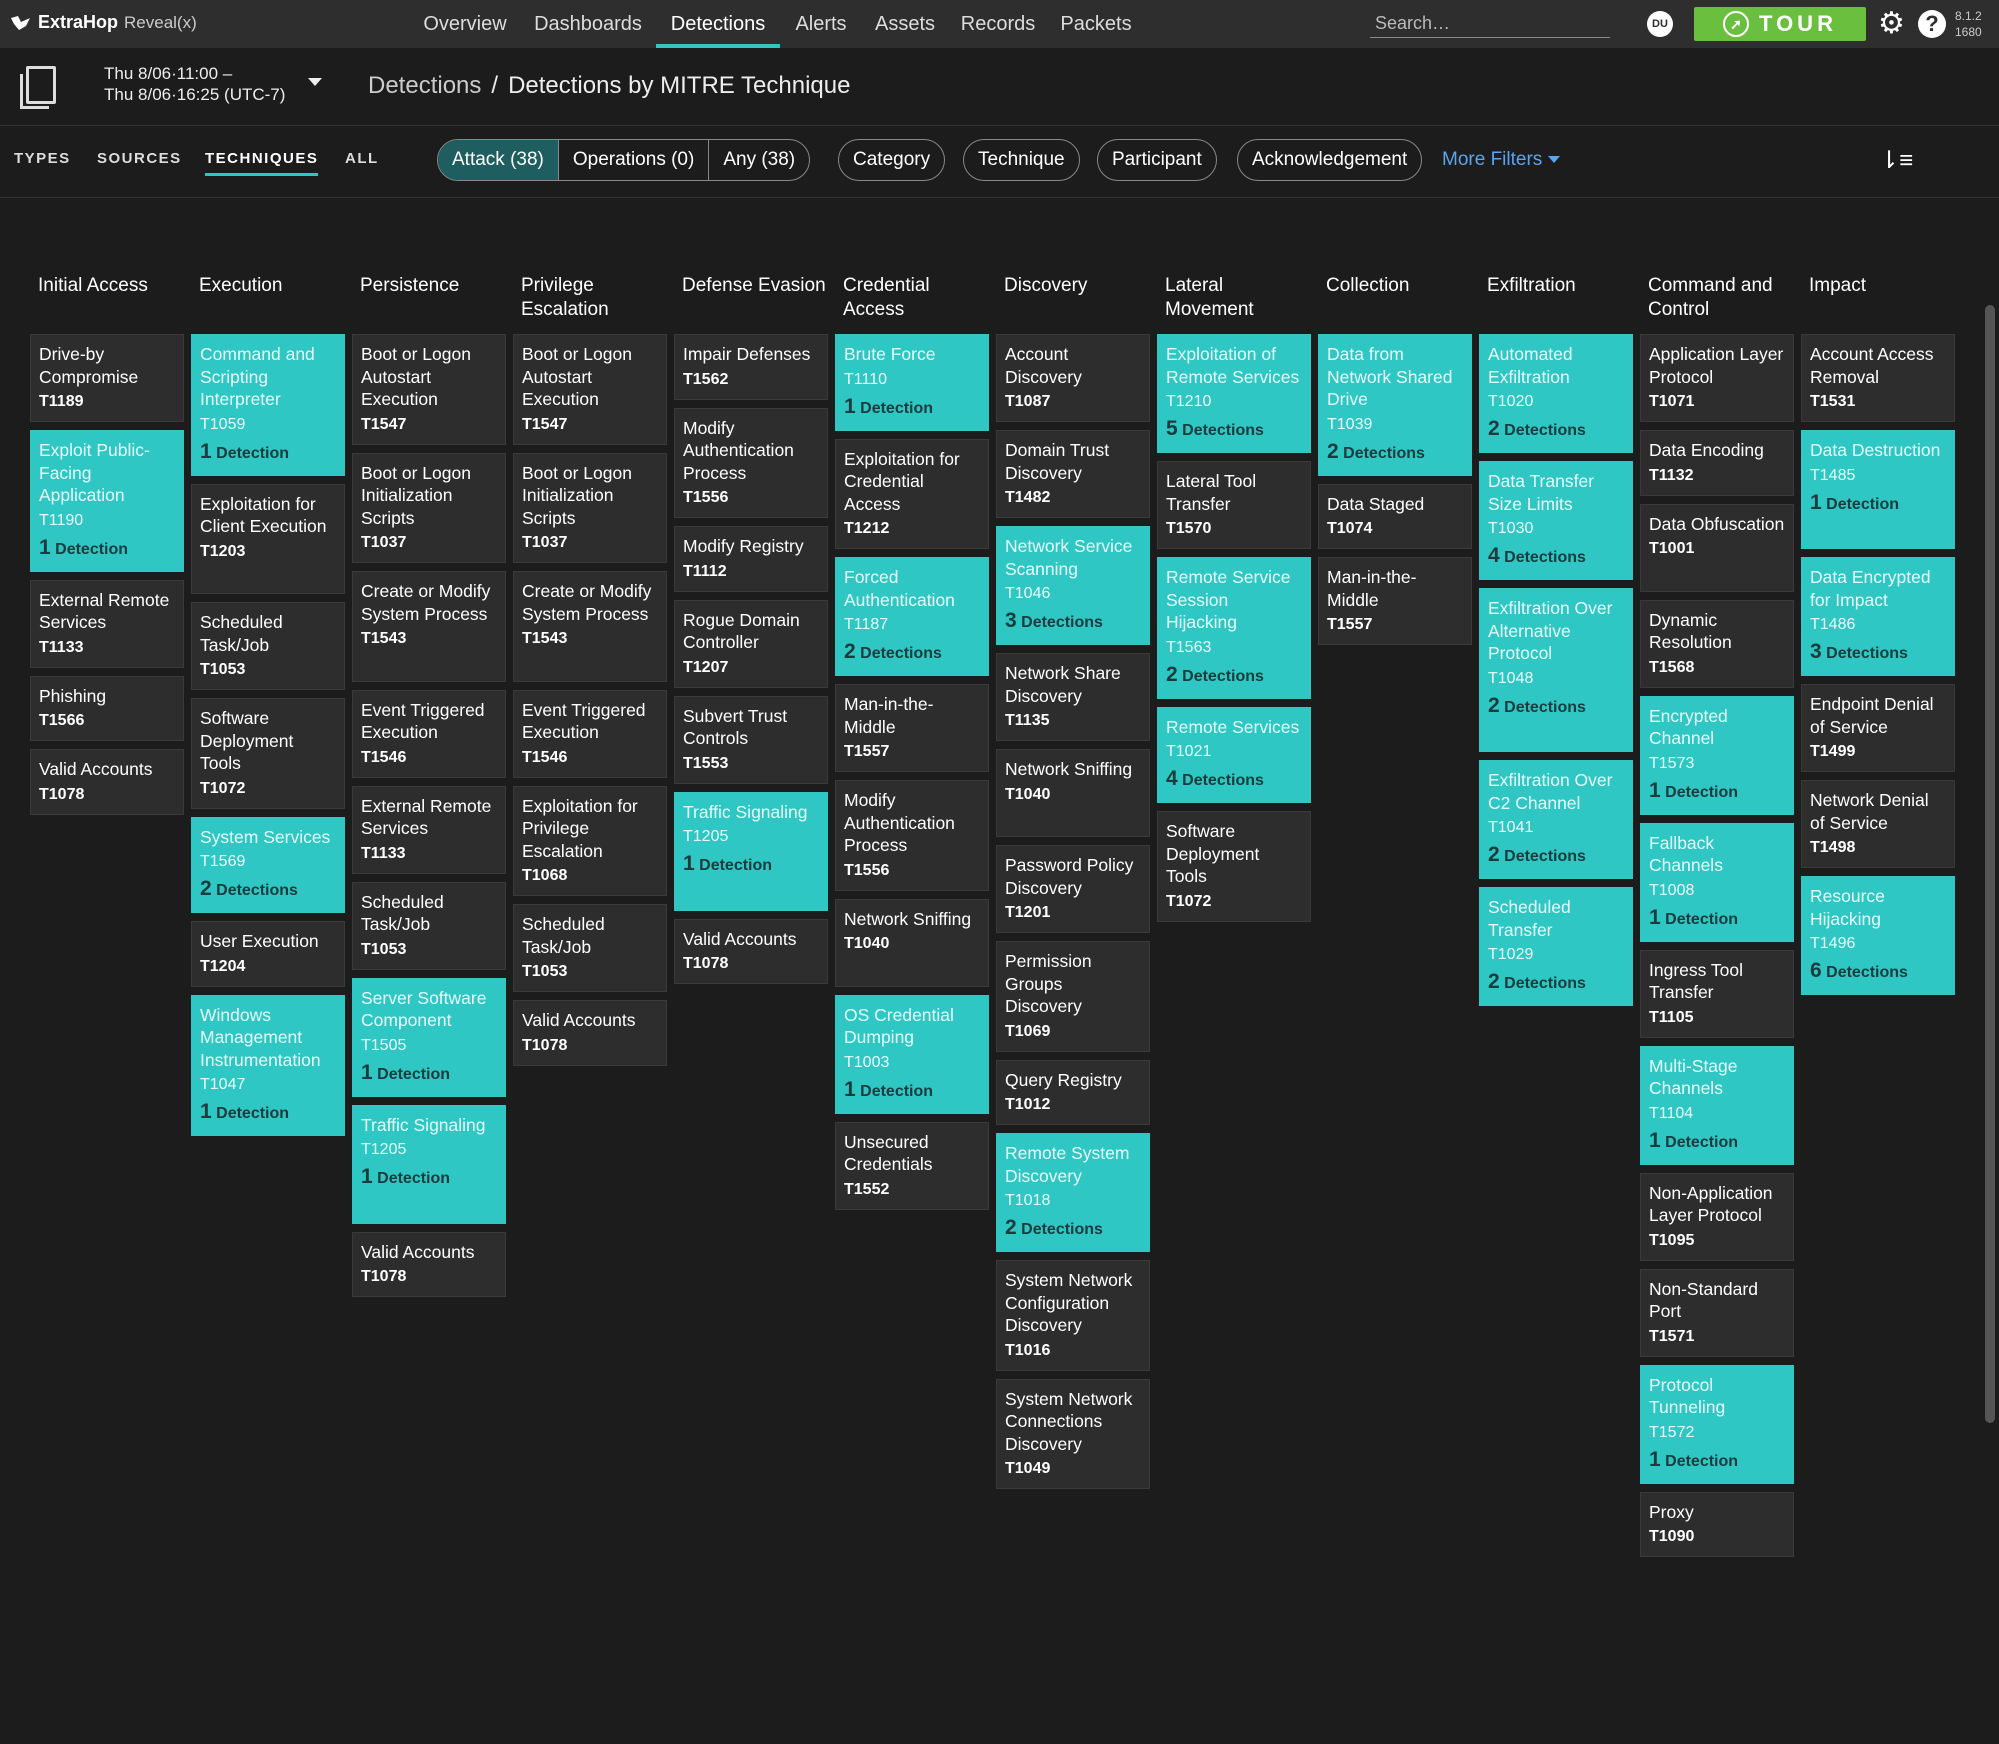 This screenshot has height=1744, width=1999. Describe the element at coordinates (1157, 160) in the screenshot. I see `filter-participant: Participant` at that location.